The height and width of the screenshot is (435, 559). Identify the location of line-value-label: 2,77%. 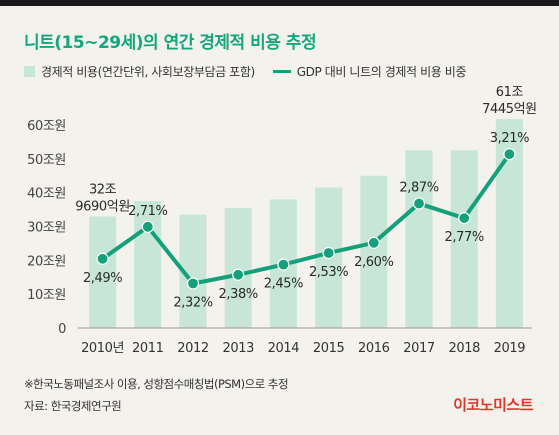
(464, 237).